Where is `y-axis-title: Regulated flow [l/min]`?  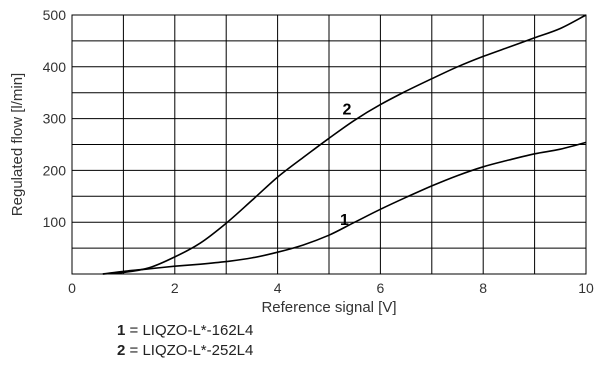
y-axis-title: Regulated flow [l/min] is located at coordinates (17, 144).